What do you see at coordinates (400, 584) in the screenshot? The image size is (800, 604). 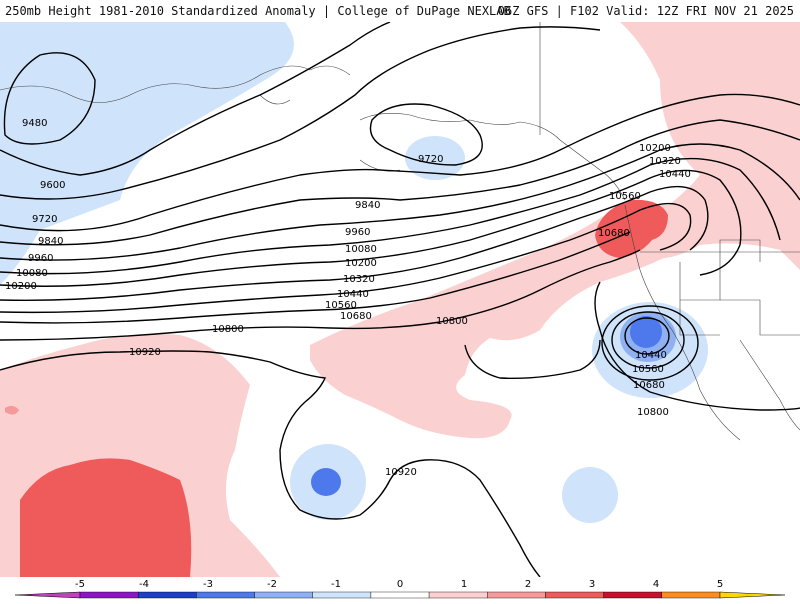 I see `colorbar-tick-label: 0` at bounding box center [400, 584].